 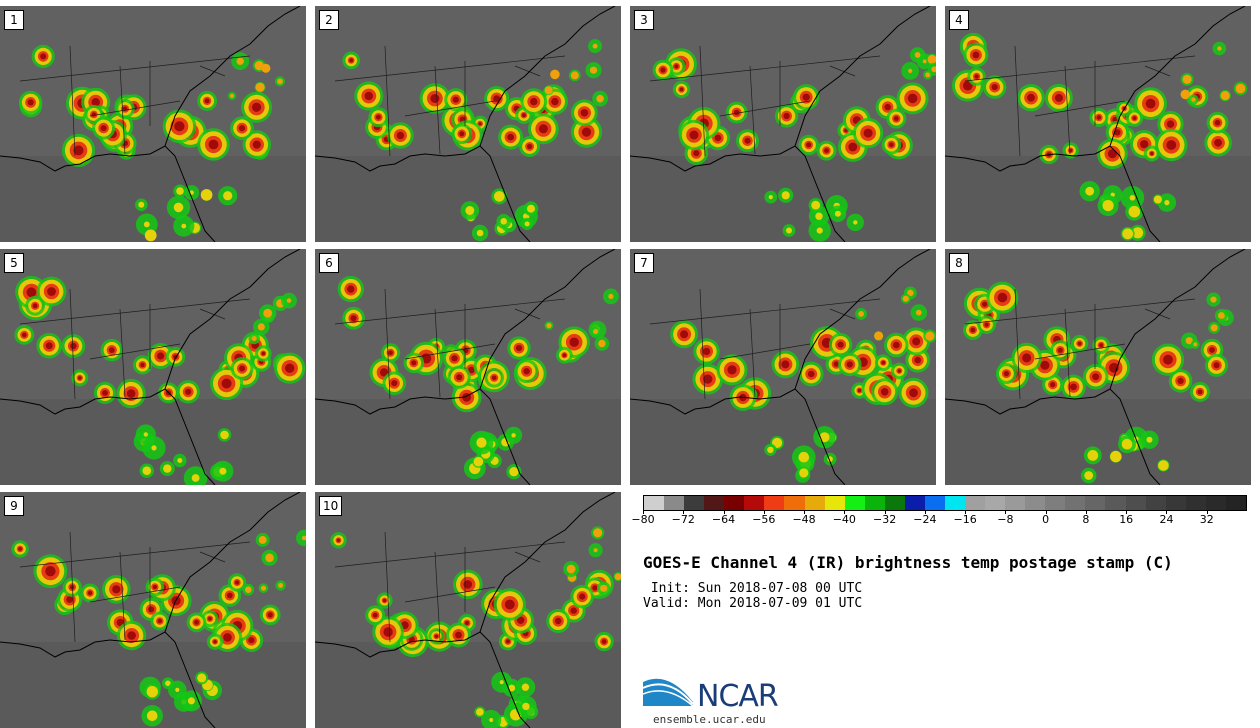 I want to click on temperature-colorbar, so click(x=945, y=503).